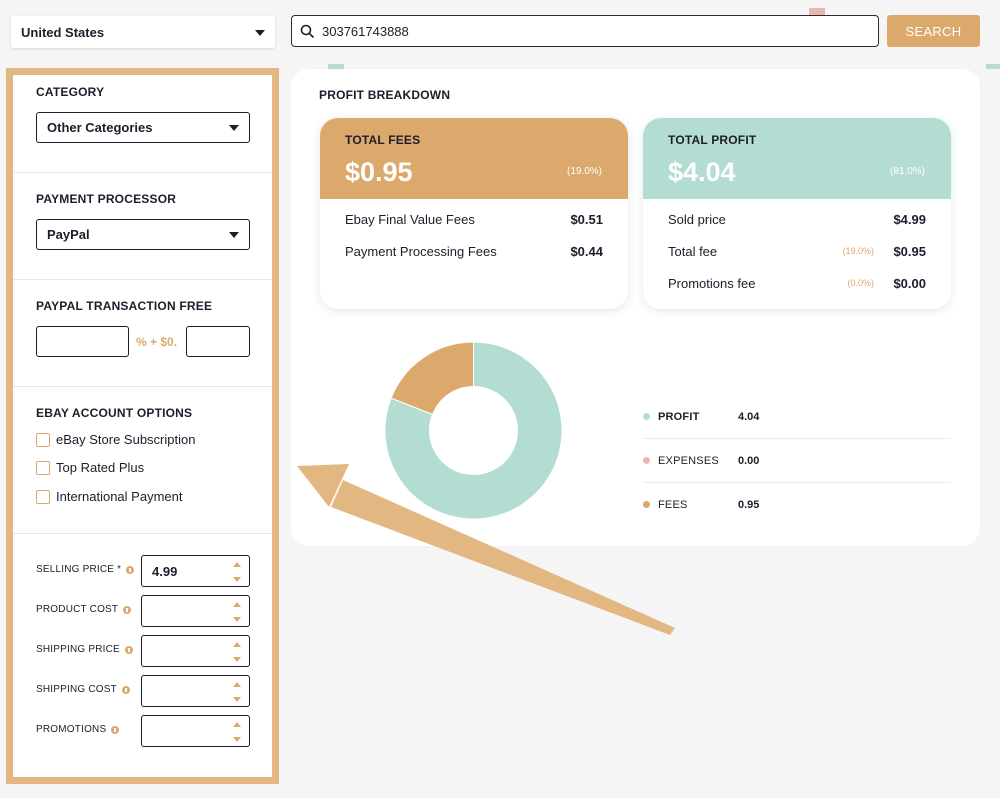 Image resolution: width=1000 pixels, height=798 pixels. I want to click on profit-row-value: $0.95, so click(909, 251).